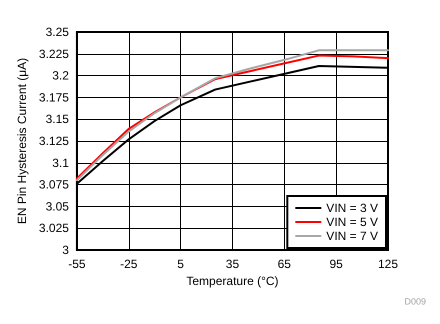 The width and height of the screenshot is (440, 324). What do you see at coordinates (180, 264) in the screenshot?
I see `x-tick-label: 5` at bounding box center [180, 264].